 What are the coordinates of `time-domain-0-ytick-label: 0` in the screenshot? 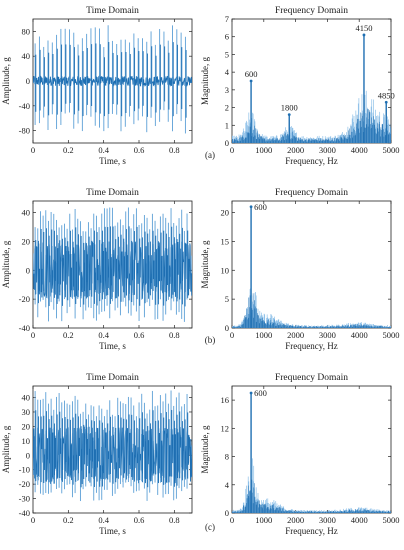 It's located at (28, 81).